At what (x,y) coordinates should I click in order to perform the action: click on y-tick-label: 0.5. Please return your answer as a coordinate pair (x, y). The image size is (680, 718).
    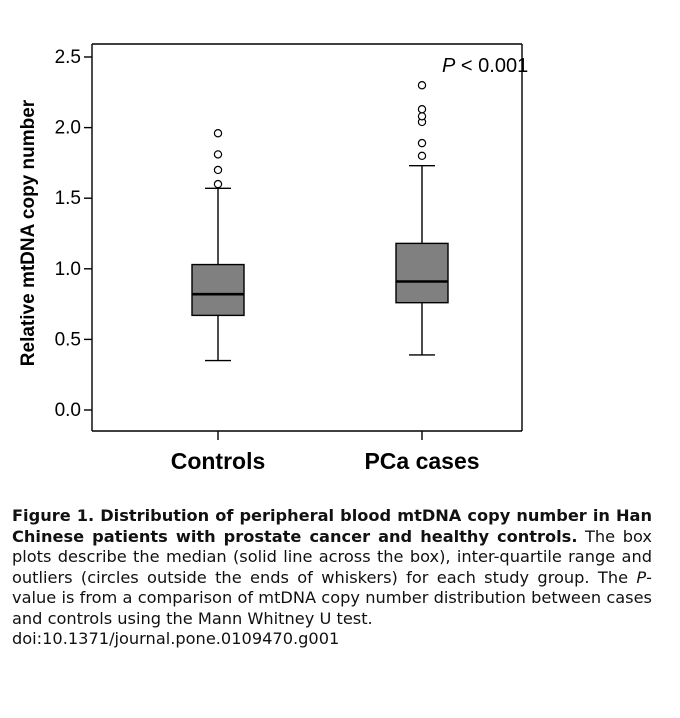
    Looking at the image, I should click on (68, 339).